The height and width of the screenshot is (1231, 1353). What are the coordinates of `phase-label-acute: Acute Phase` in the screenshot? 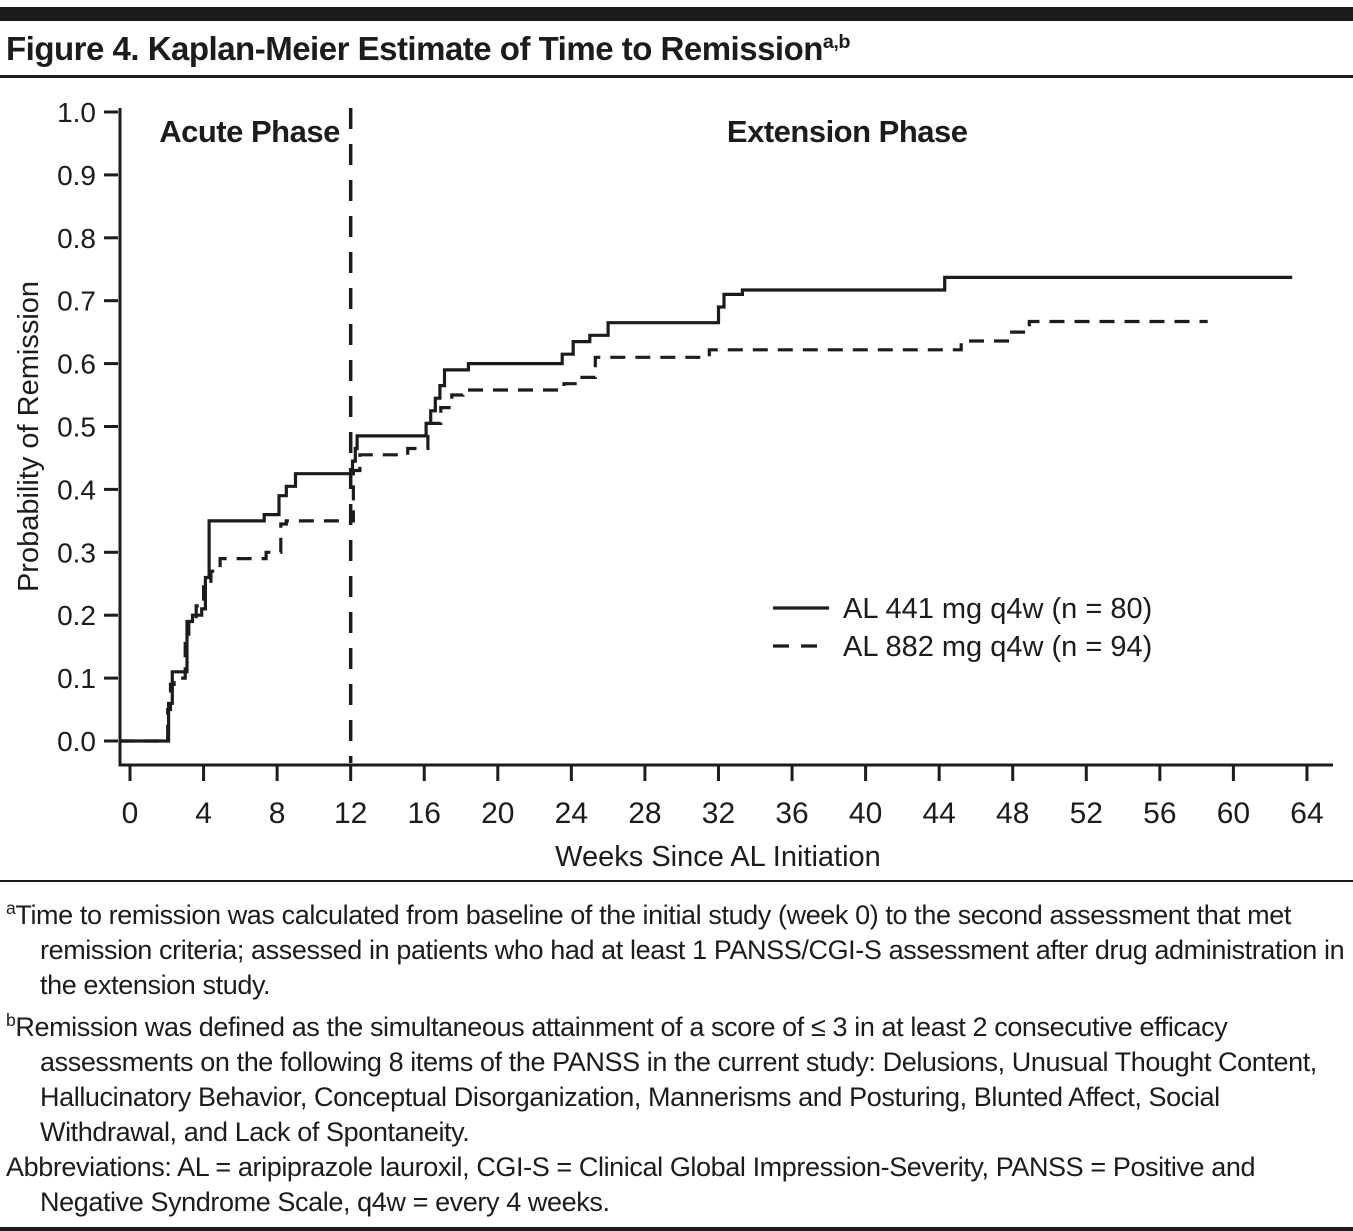 It's located at (249, 131).